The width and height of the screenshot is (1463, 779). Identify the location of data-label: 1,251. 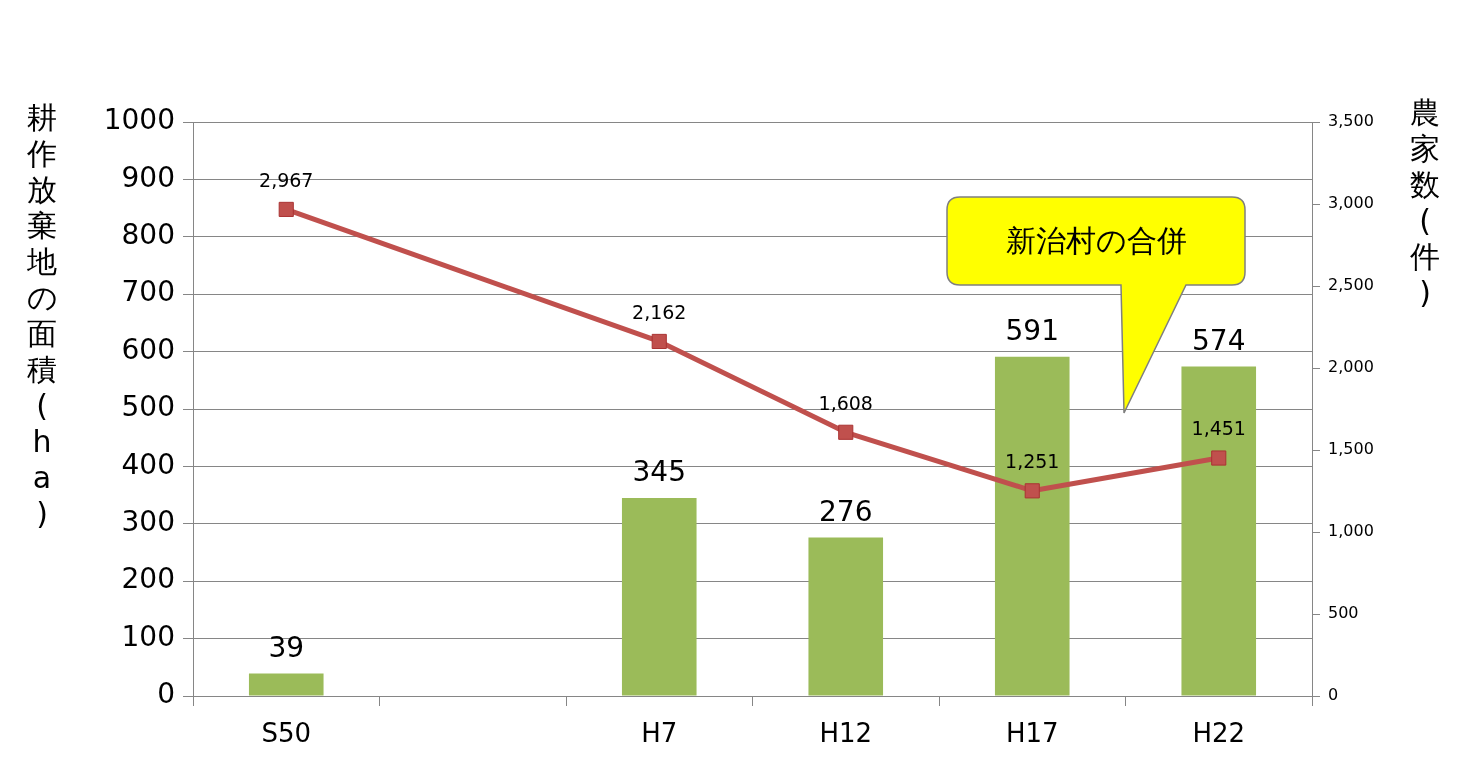
(1032, 461).